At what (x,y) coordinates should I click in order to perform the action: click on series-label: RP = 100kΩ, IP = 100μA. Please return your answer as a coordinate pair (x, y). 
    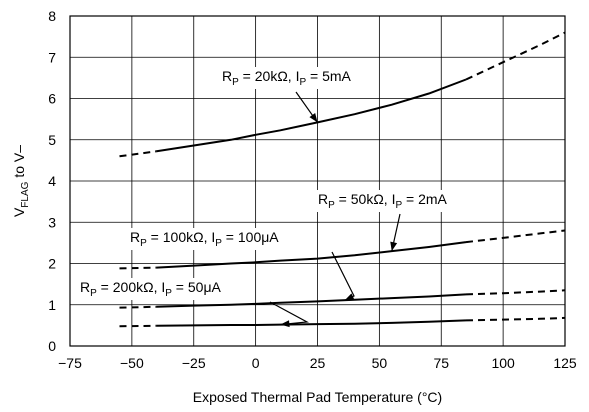
    Looking at the image, I should click on (204, 239).